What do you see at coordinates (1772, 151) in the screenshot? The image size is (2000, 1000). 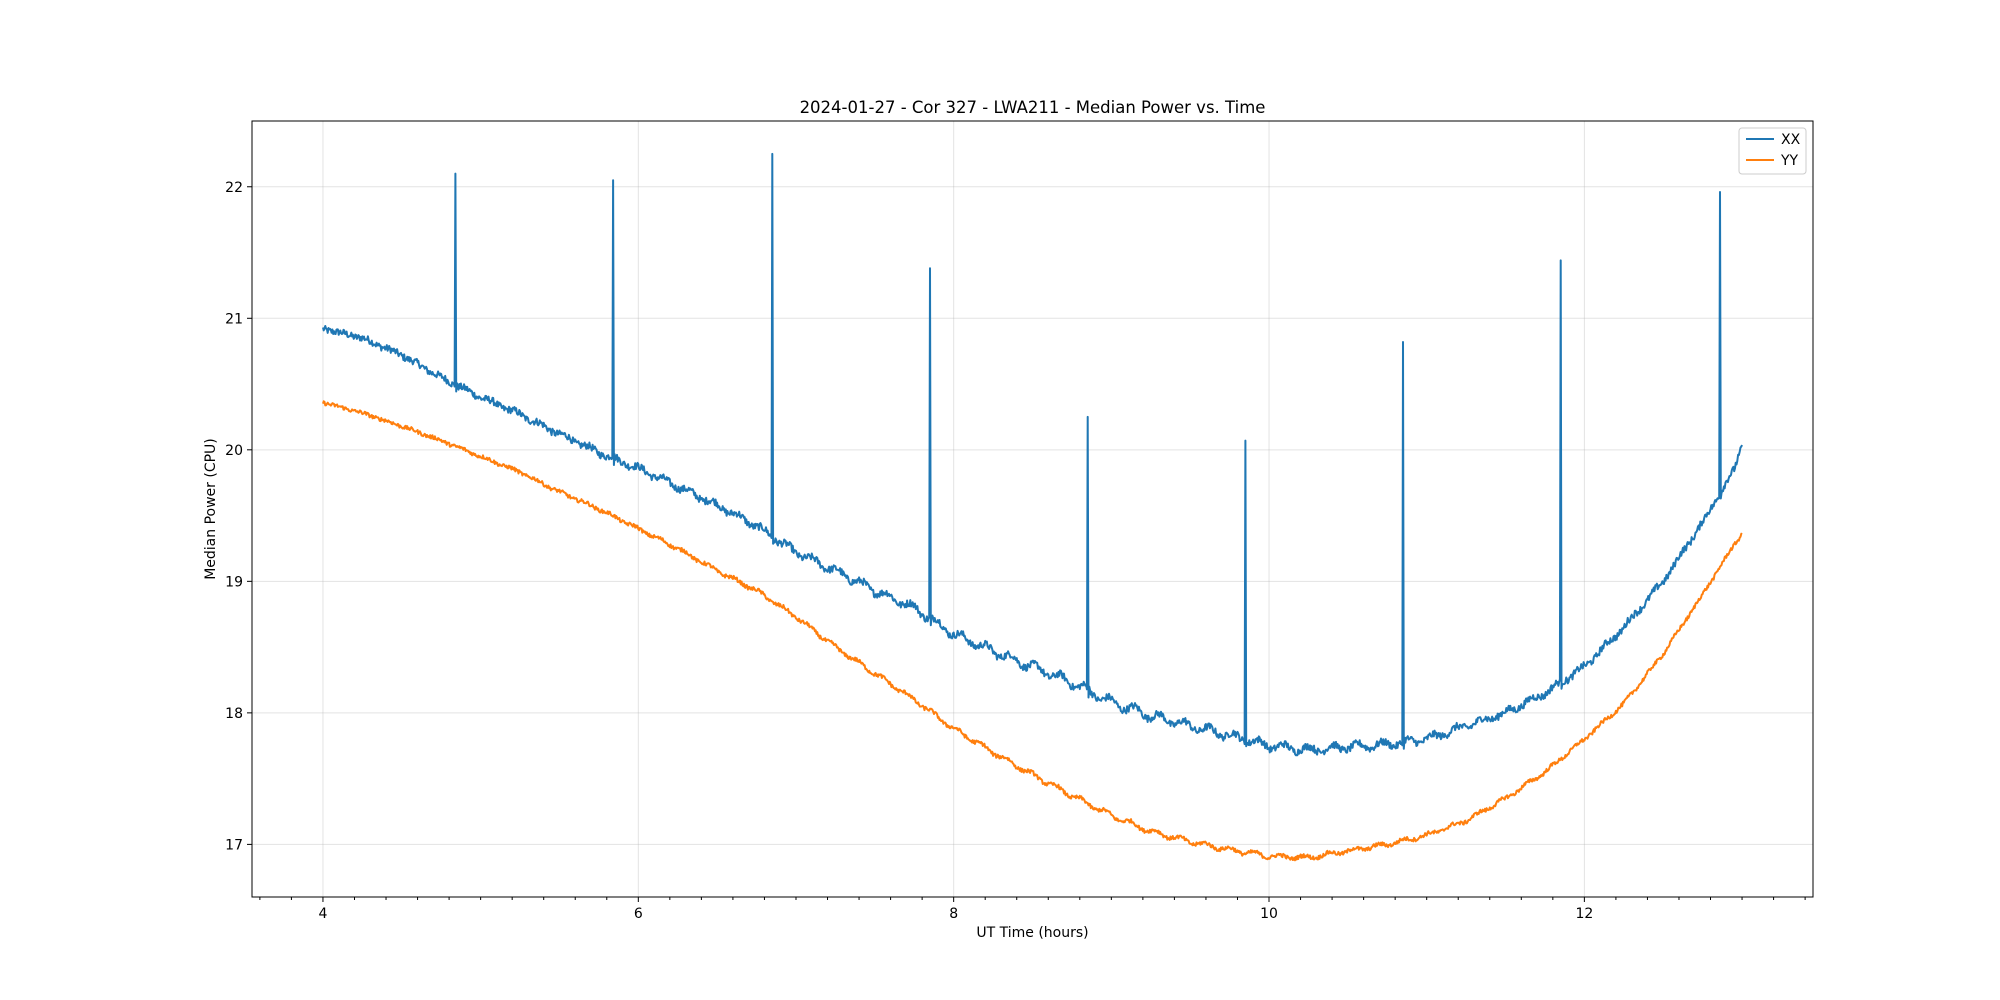 I see `legend: XX YY` at bounding box center [1772, 151].